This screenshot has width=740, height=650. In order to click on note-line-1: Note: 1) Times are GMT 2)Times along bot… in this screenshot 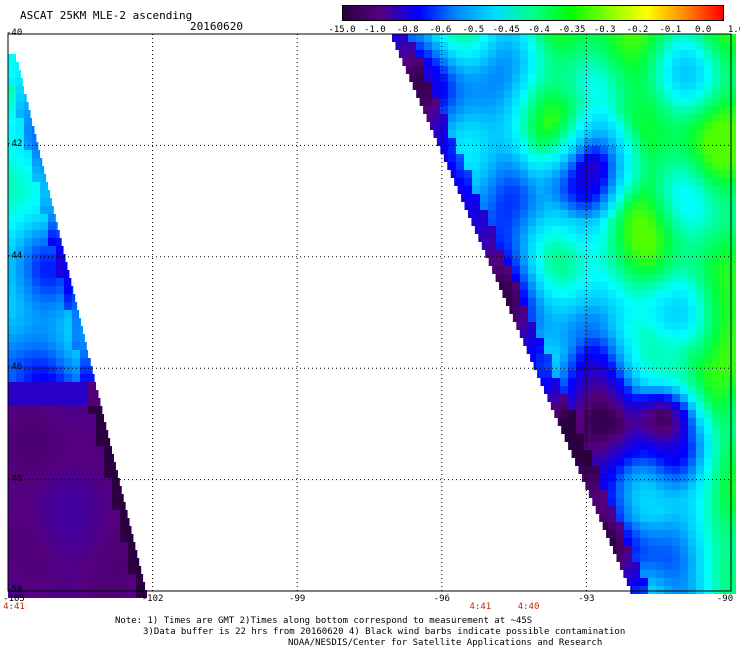, I will do `click(324, 621)`.